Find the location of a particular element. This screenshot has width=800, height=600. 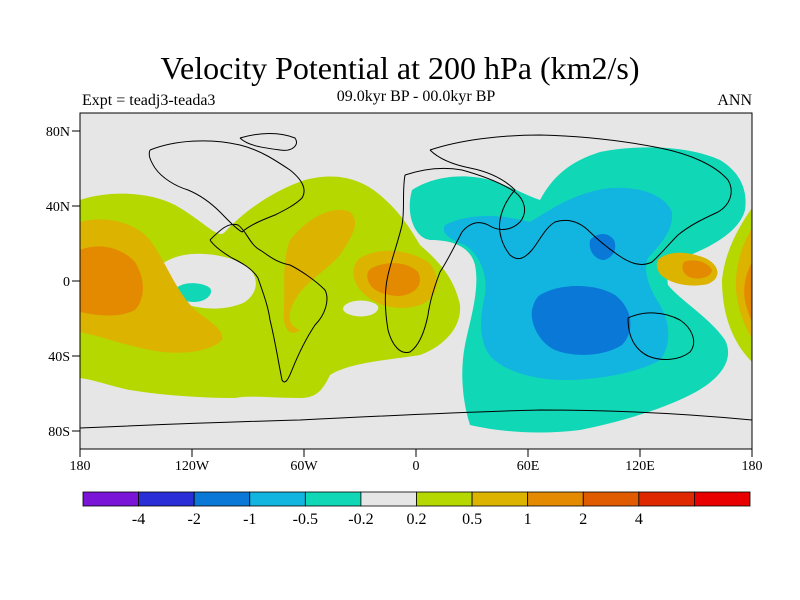

colorbar-label: -0.5 is located at coordinates (305, 519).